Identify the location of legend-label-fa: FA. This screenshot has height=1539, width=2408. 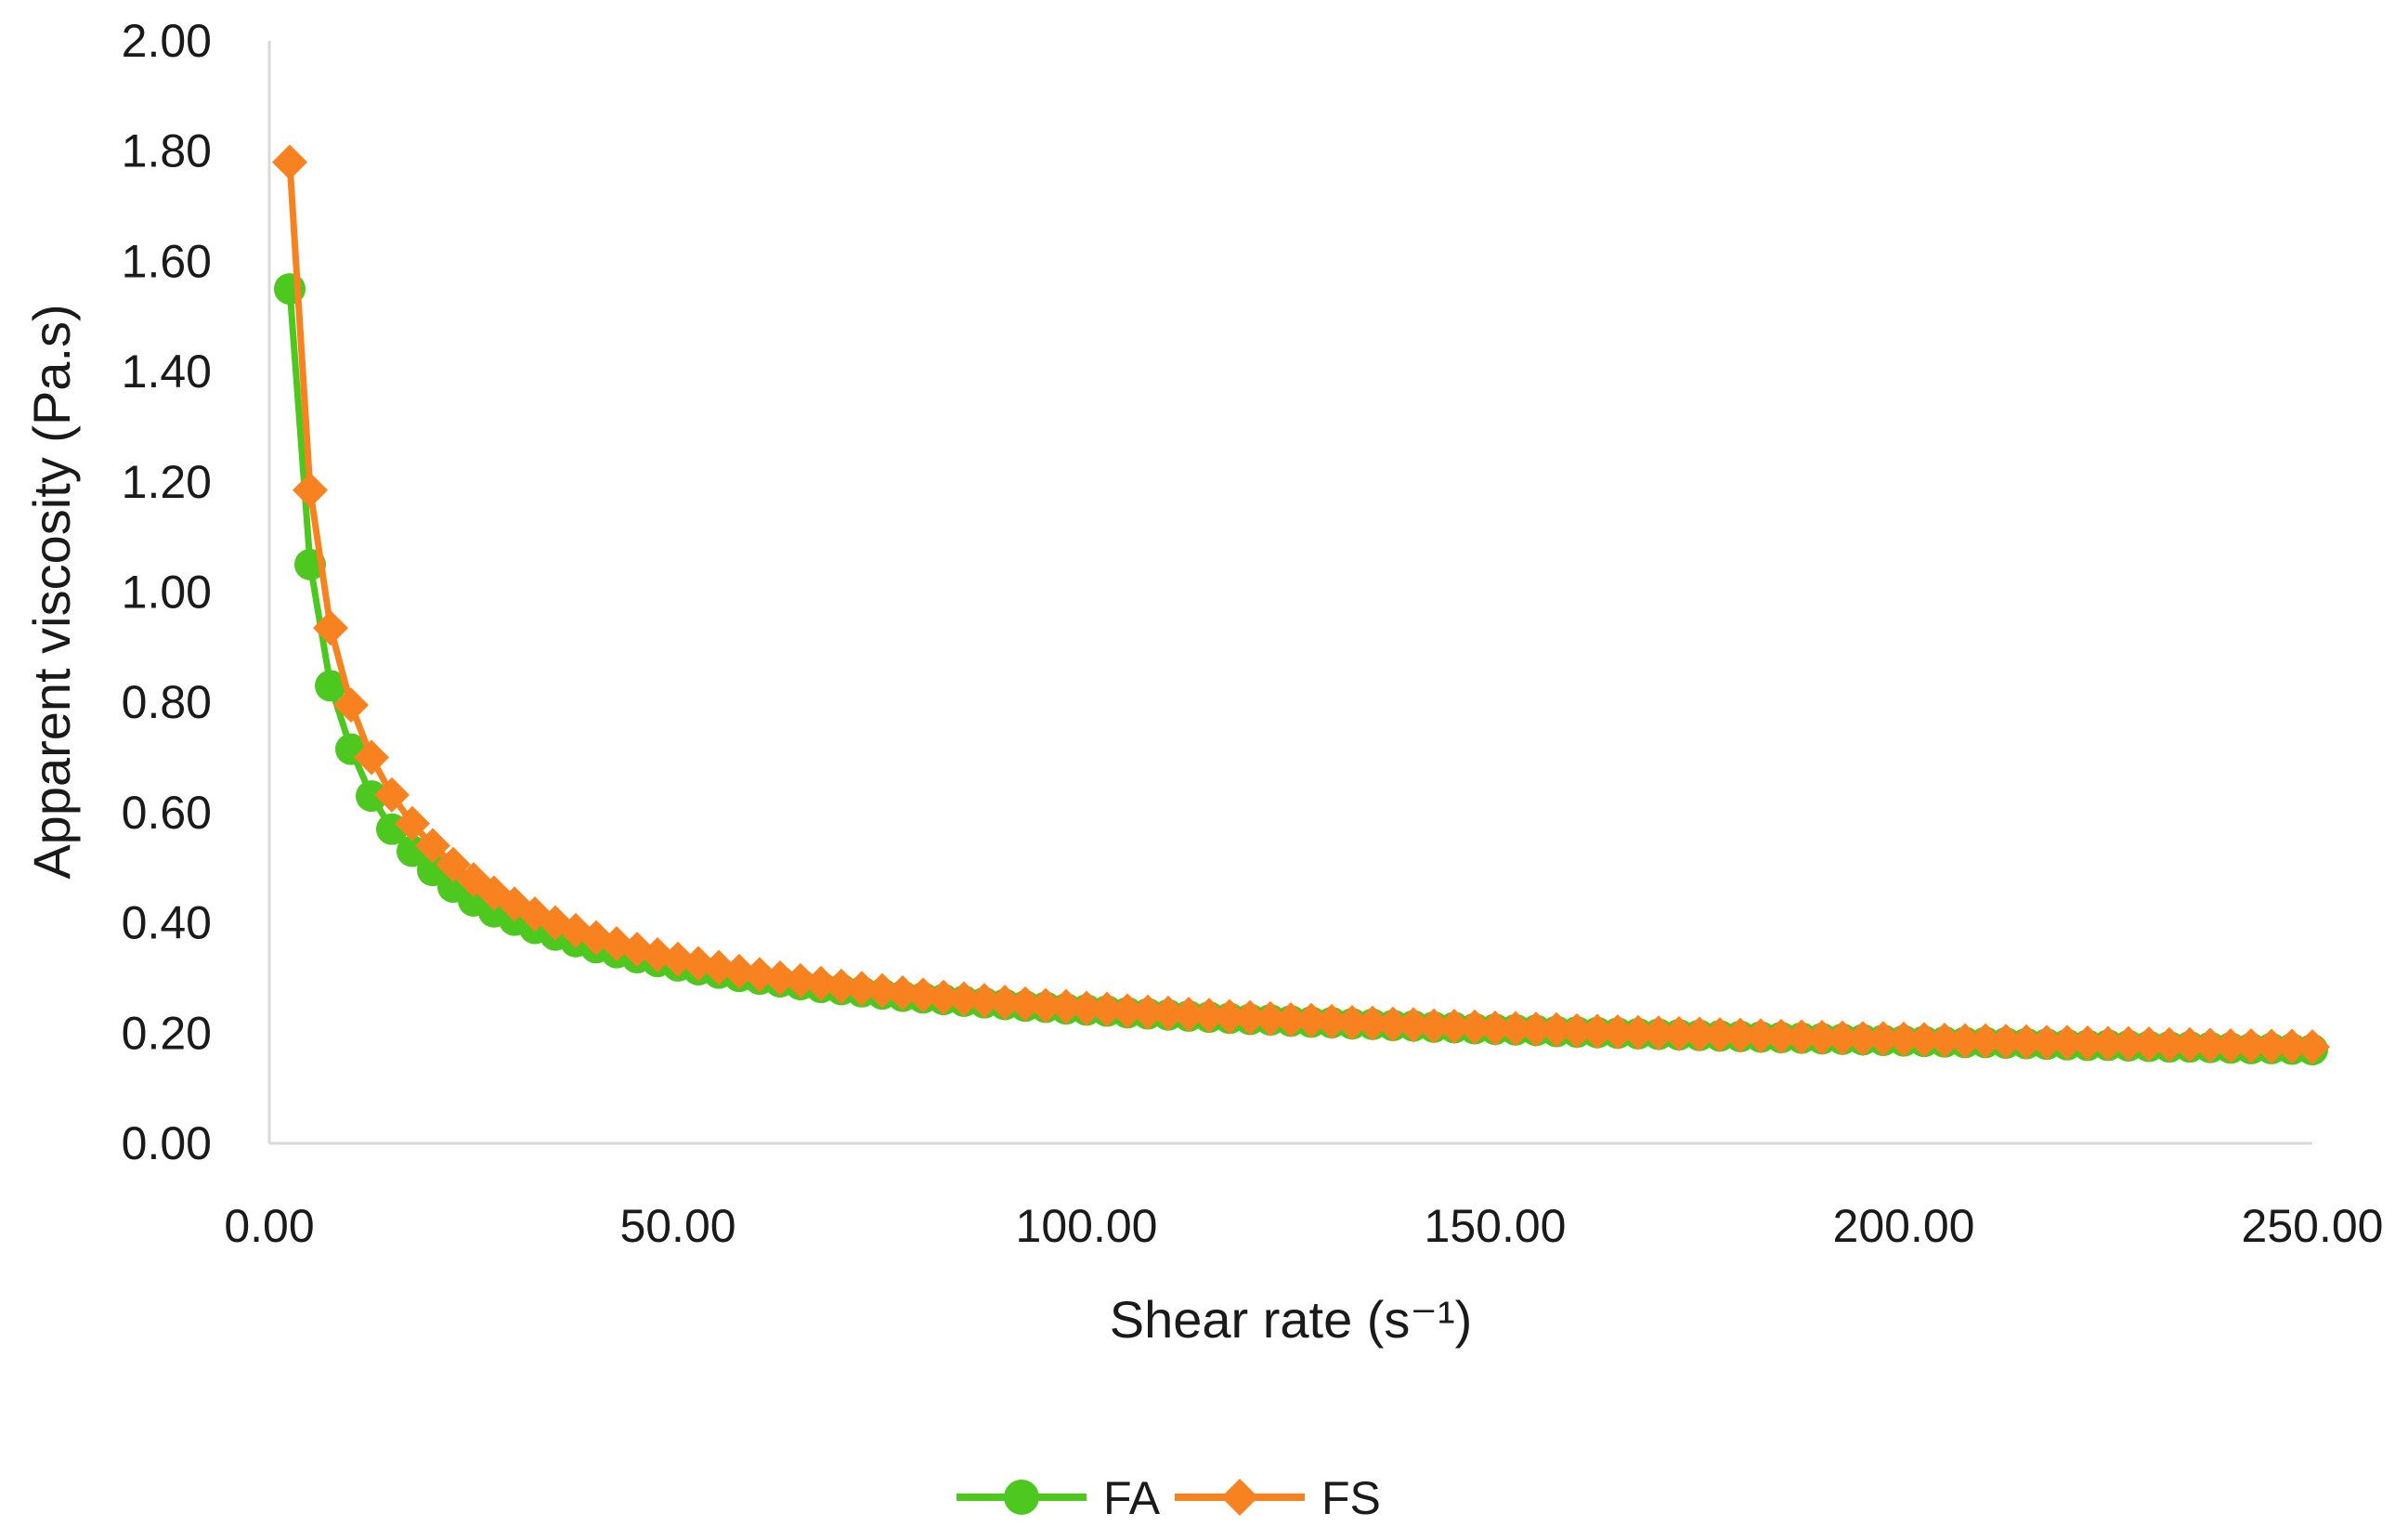
(1132, 1498).